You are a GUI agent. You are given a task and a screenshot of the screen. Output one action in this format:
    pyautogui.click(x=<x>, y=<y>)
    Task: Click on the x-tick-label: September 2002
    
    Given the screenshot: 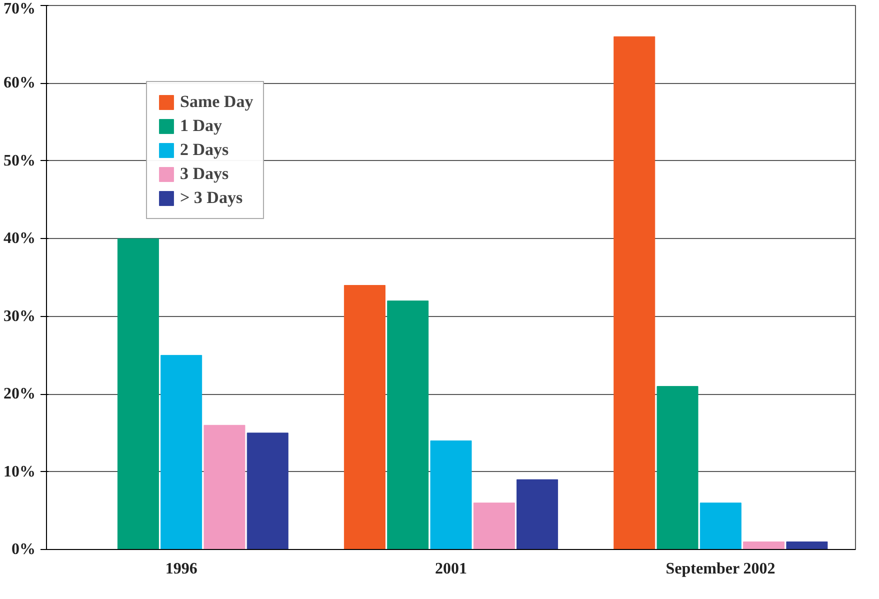 What is the action you would take?
    pyautogui.click(x=721, y=569)
    